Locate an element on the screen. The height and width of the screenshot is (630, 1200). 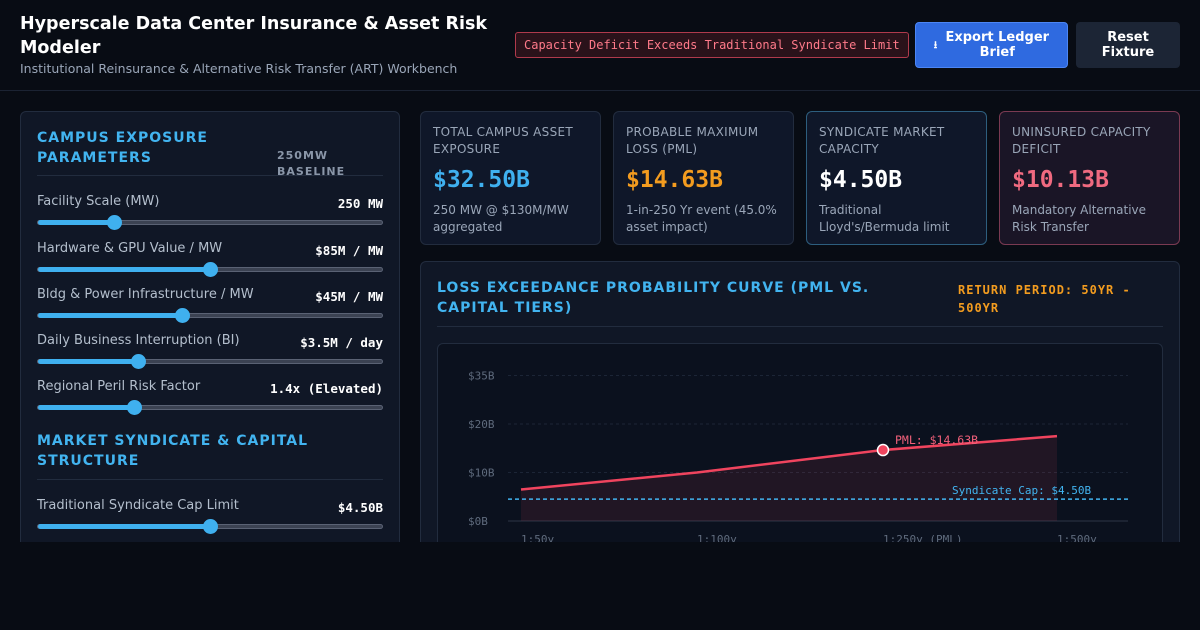
business-interruption-slider is located at coordinates (210, 361).